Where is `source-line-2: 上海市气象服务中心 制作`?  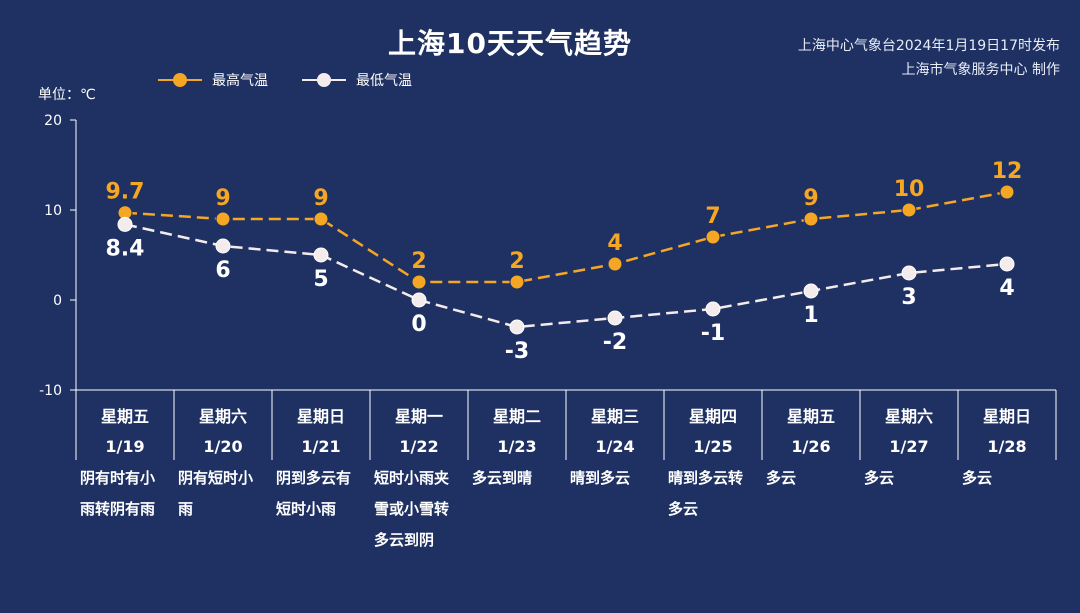
source-line-2: 上海市气象服务中心 制作 is located at coordinates (980, 70).